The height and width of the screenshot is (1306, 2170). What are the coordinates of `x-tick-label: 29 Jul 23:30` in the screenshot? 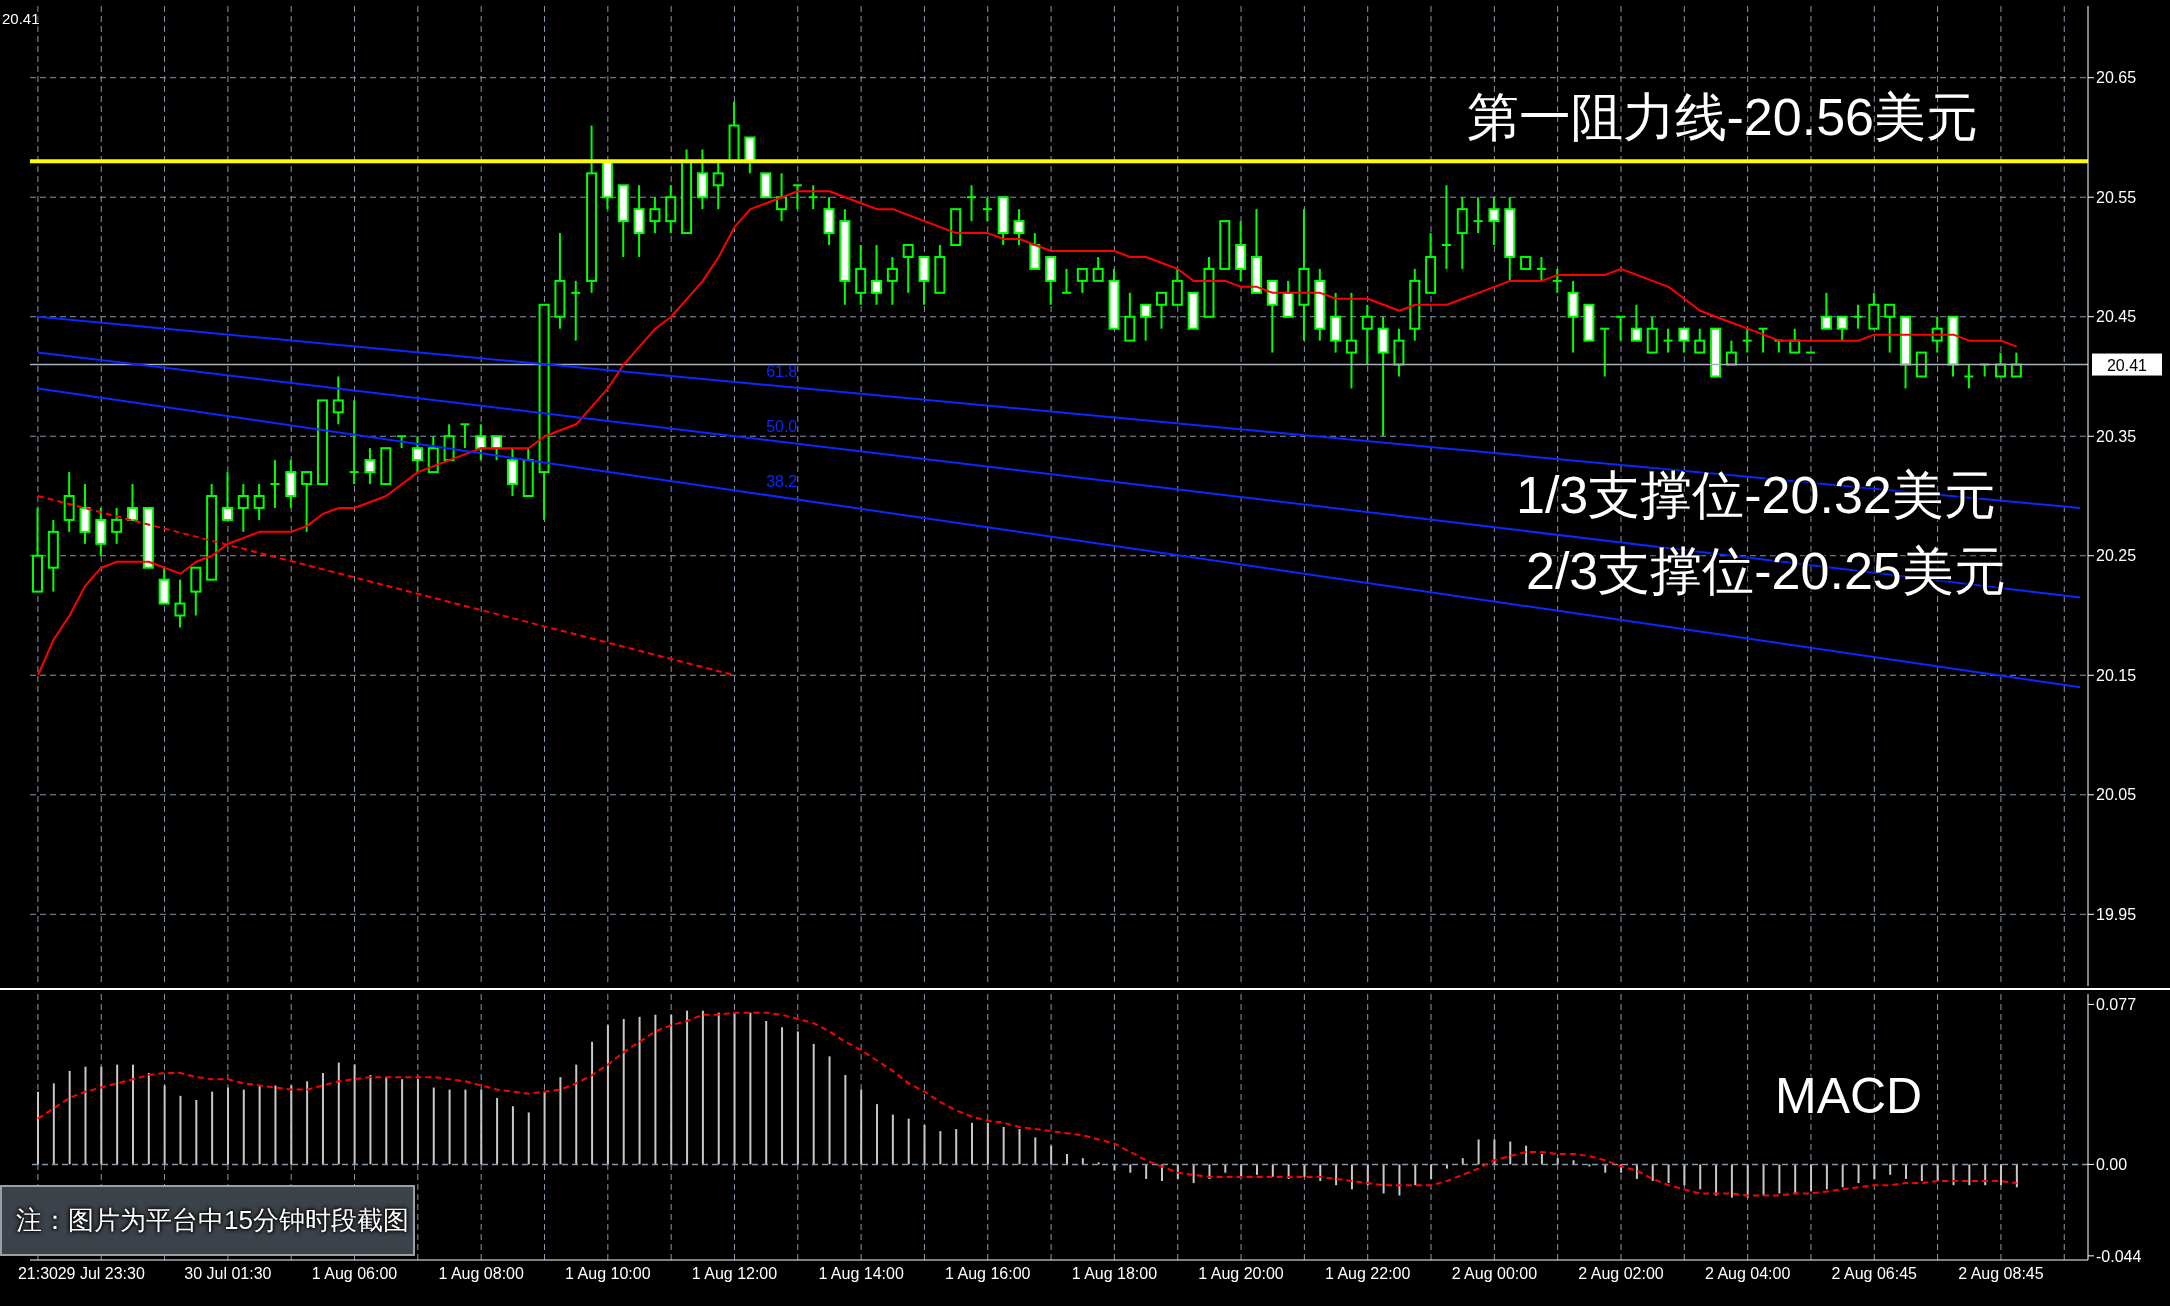 It's located at (101, 1274).